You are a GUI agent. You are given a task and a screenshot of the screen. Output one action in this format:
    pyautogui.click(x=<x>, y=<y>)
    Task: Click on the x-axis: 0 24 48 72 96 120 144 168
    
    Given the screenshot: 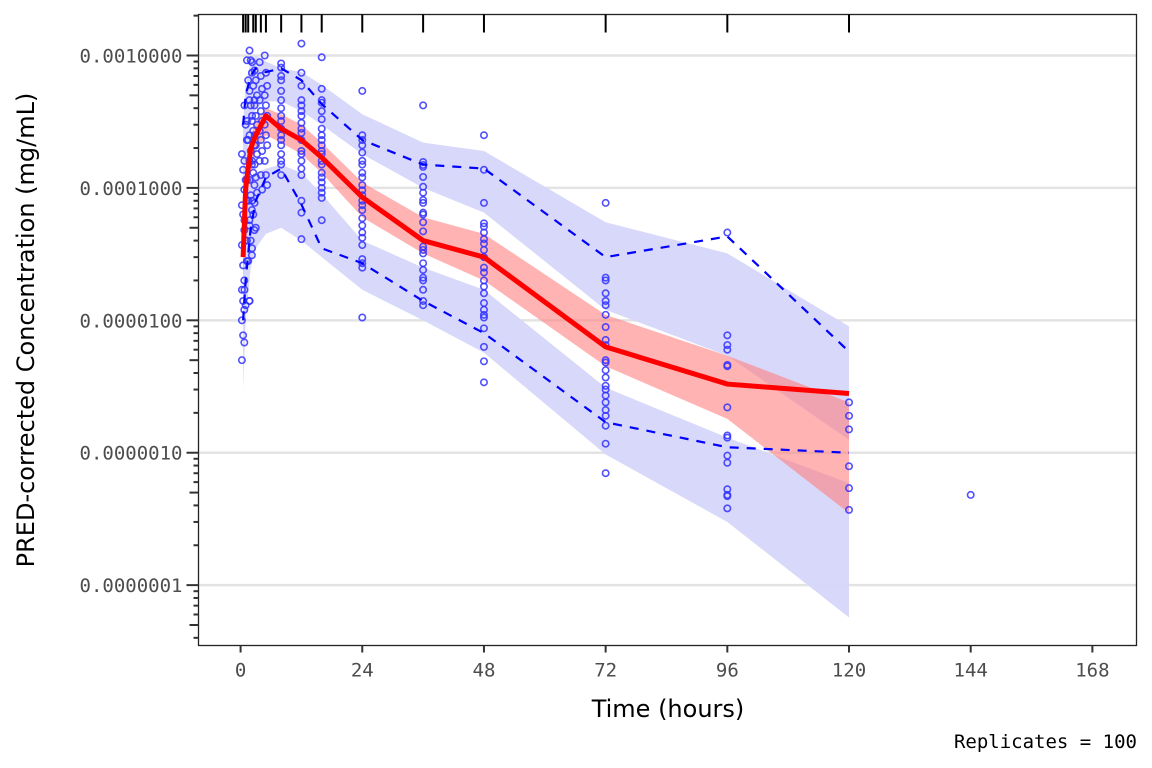 What is the action you would take?
    pyautogui.click(x=672, y=663)
    